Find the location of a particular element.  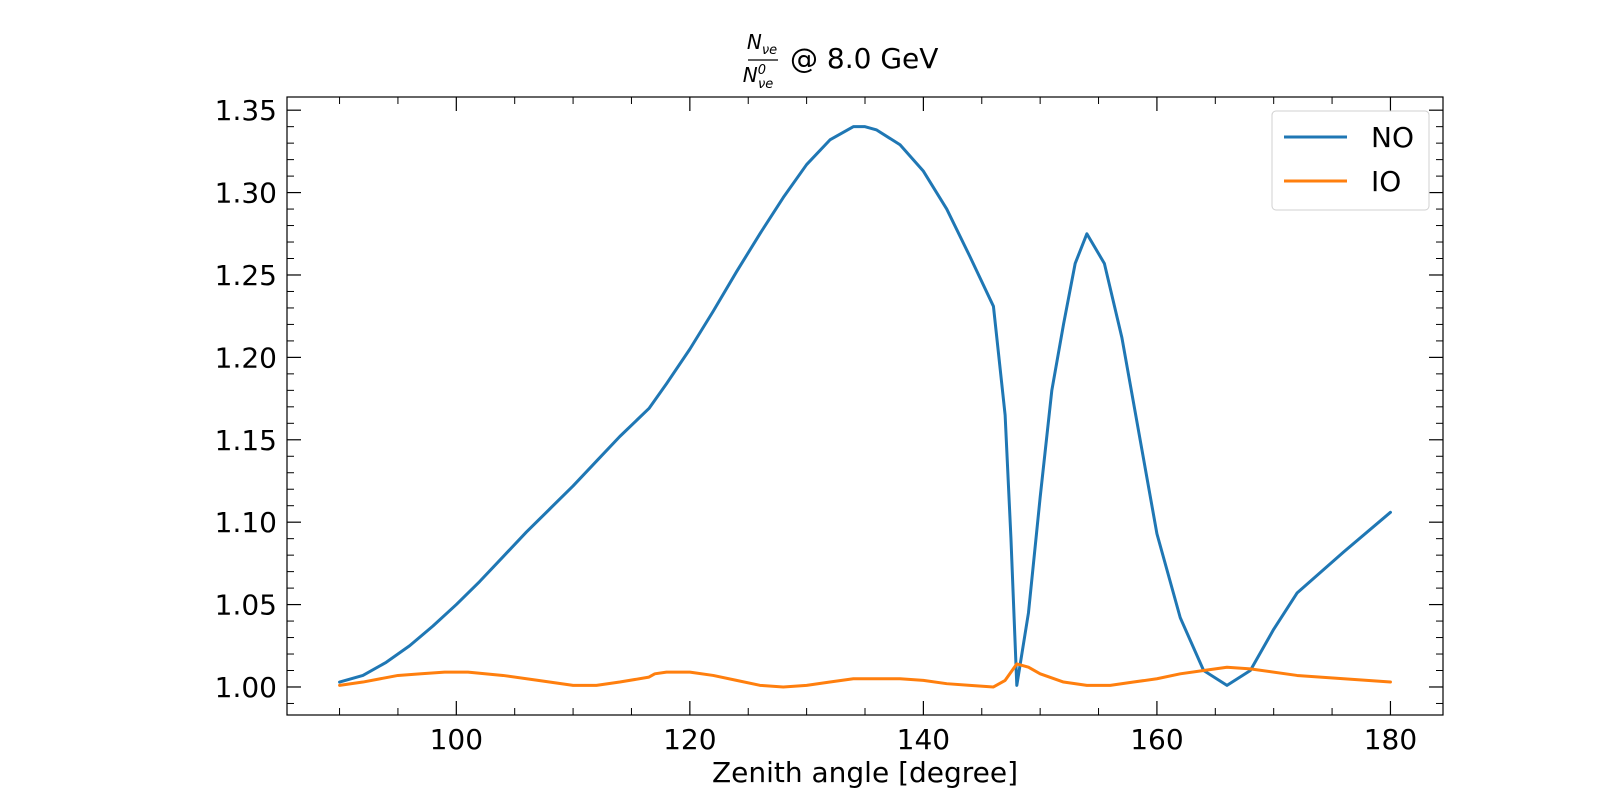

y-tick-label: 1.05 is located at coordinates (246, 605).